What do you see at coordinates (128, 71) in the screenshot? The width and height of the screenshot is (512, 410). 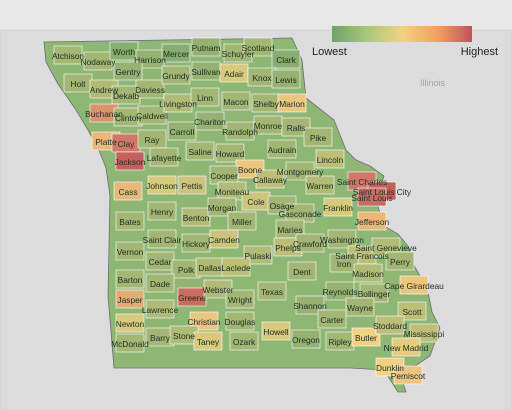 I see `county-shape-gentry` at bounding box center [128, 71].